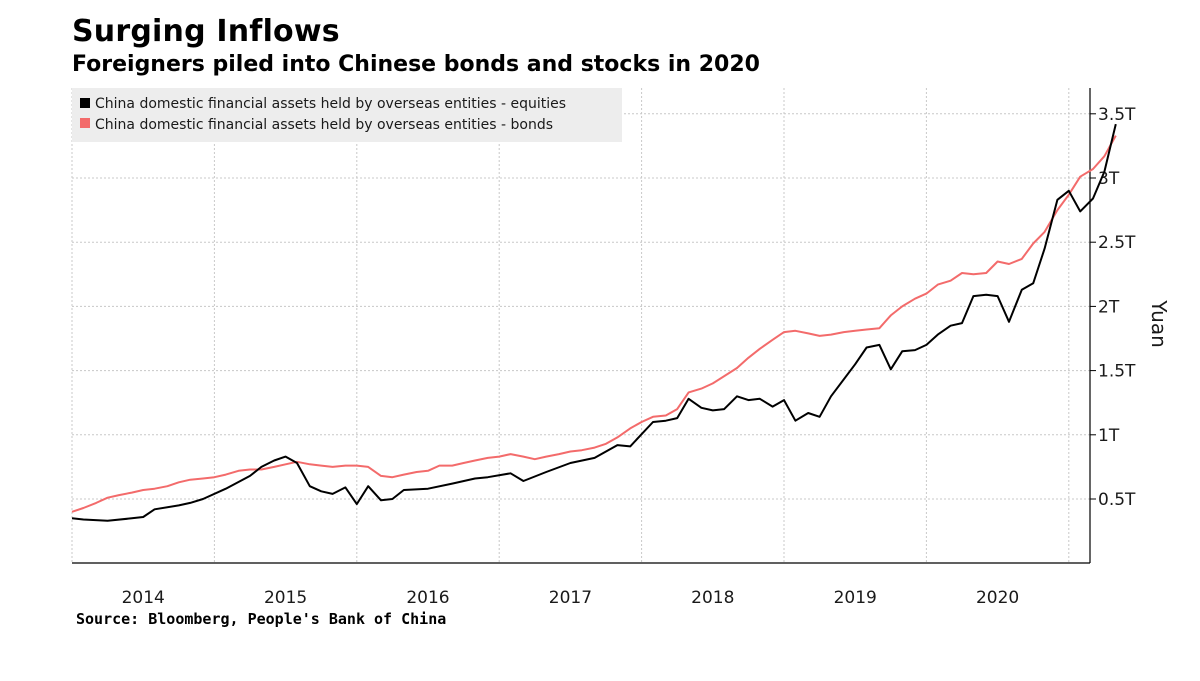  I want to click on y-tick-label: 0.5T, so click(1117, 500).